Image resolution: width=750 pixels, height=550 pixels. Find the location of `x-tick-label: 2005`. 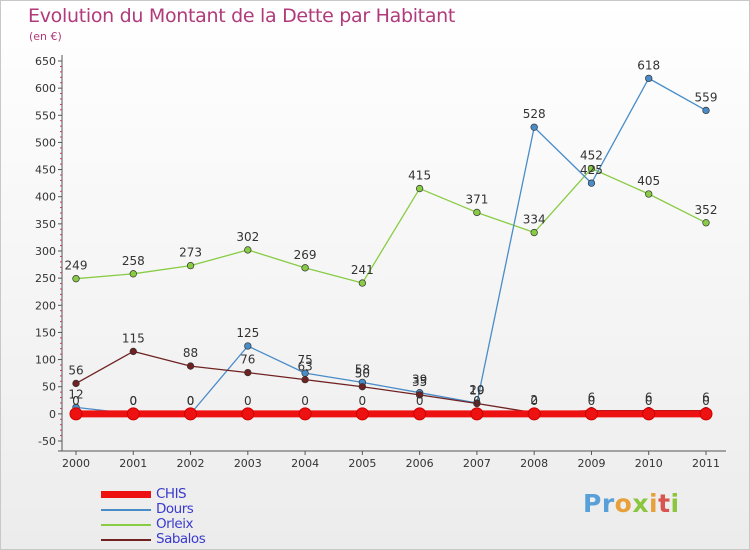

x-tick-label: 2005 is located at coordinates (362, 463).